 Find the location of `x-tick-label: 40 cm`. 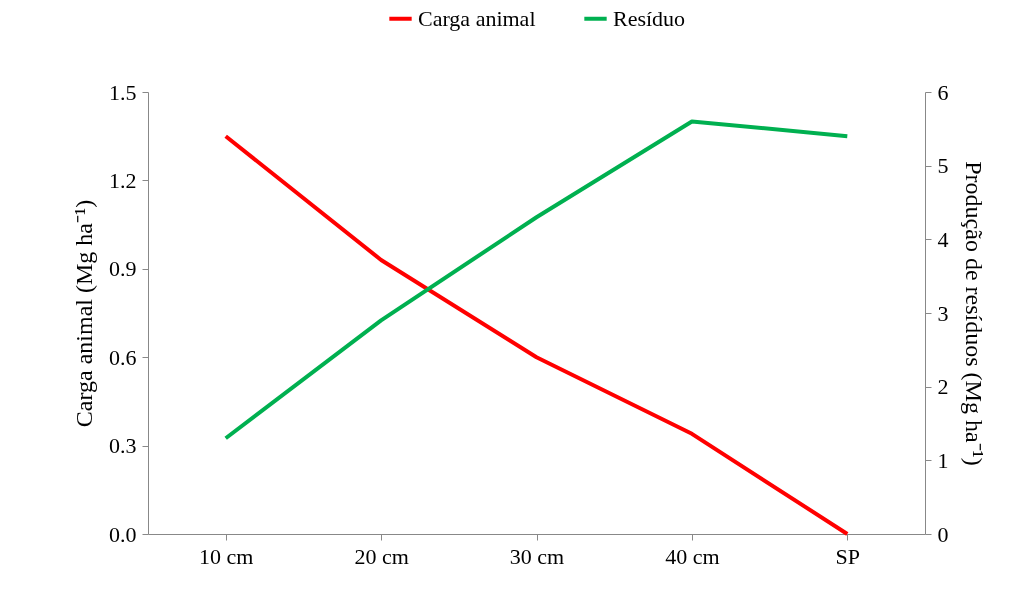

x-tick-label: 40 cm is located at coordinates (692, 556).